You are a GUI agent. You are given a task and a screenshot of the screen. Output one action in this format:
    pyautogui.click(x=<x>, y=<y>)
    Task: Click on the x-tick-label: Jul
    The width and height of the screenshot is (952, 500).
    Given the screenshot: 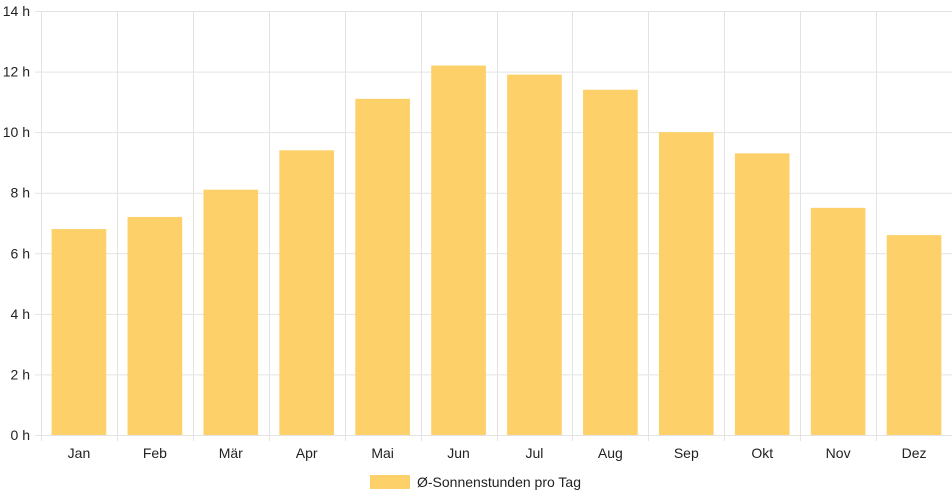 What is the action you would take?
    pyautogui.click(x=535, y=453)
    